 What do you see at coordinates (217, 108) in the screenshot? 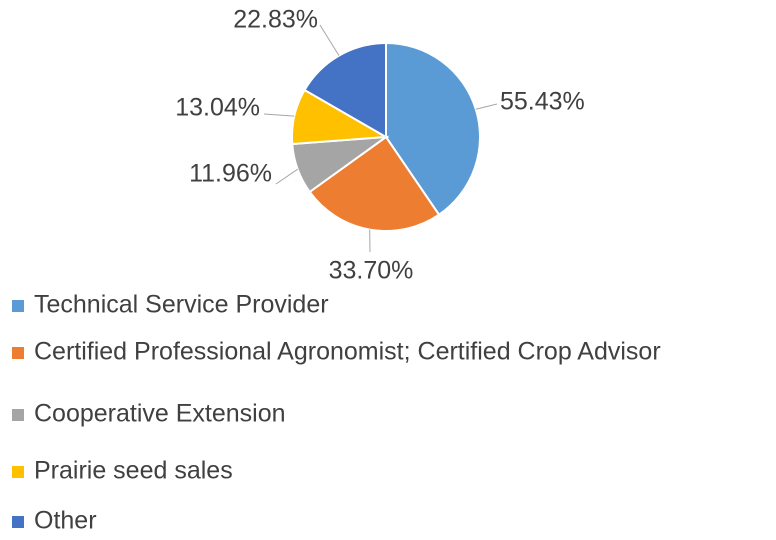
I see `data-label: 13.04%` at bounding box center [217, 108].